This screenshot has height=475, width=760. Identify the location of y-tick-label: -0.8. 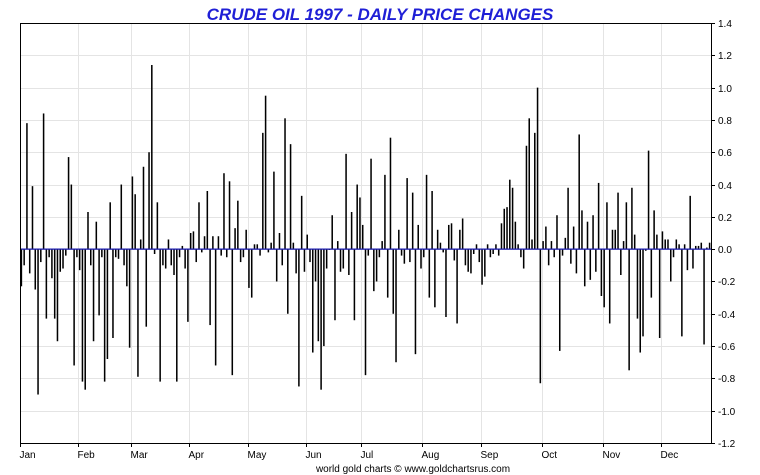
(727, 379).